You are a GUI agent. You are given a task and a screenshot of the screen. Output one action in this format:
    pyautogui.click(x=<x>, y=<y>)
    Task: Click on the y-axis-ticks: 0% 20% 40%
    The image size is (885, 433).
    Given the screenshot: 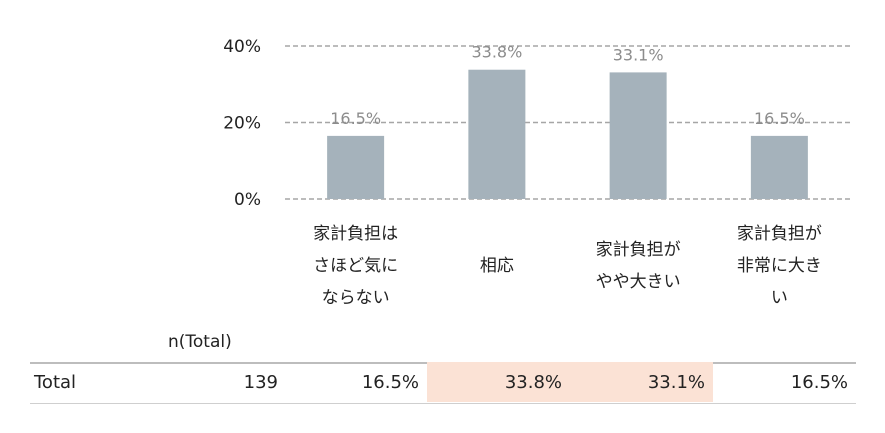 What is the action you would take?
    pyautogui.click(x=242, y=123)
    